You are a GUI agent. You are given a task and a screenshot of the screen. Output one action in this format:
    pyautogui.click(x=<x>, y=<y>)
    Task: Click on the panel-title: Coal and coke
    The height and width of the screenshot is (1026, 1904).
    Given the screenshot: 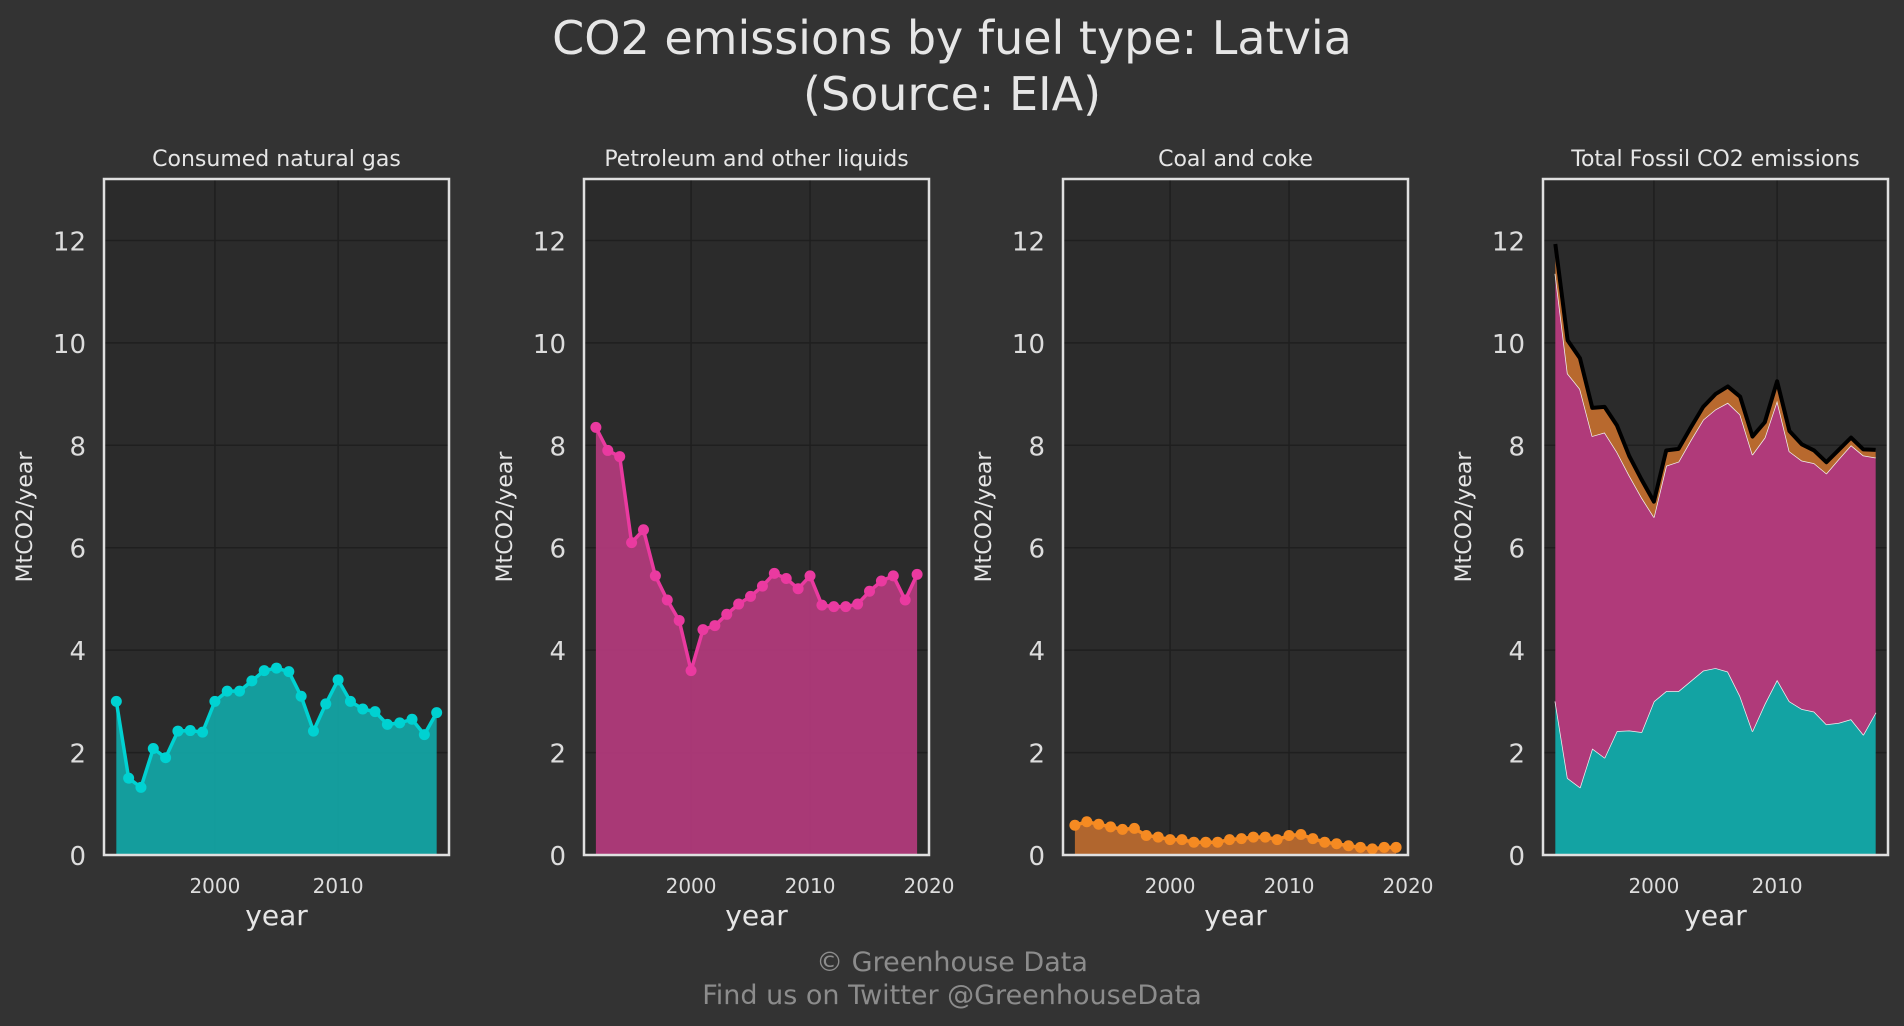 What is the action you would take?
    pyautogui.click(x=1235, y=159)
    